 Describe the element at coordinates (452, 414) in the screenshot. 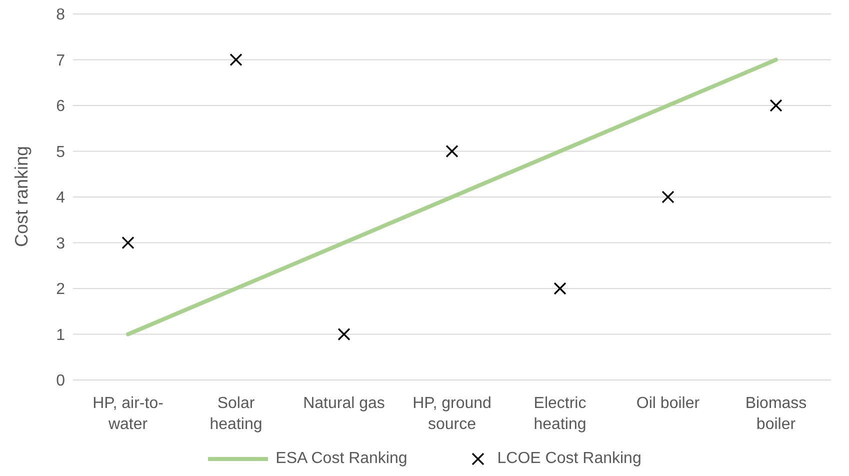

I see `x-tick-label: HP, ground source` at that location.